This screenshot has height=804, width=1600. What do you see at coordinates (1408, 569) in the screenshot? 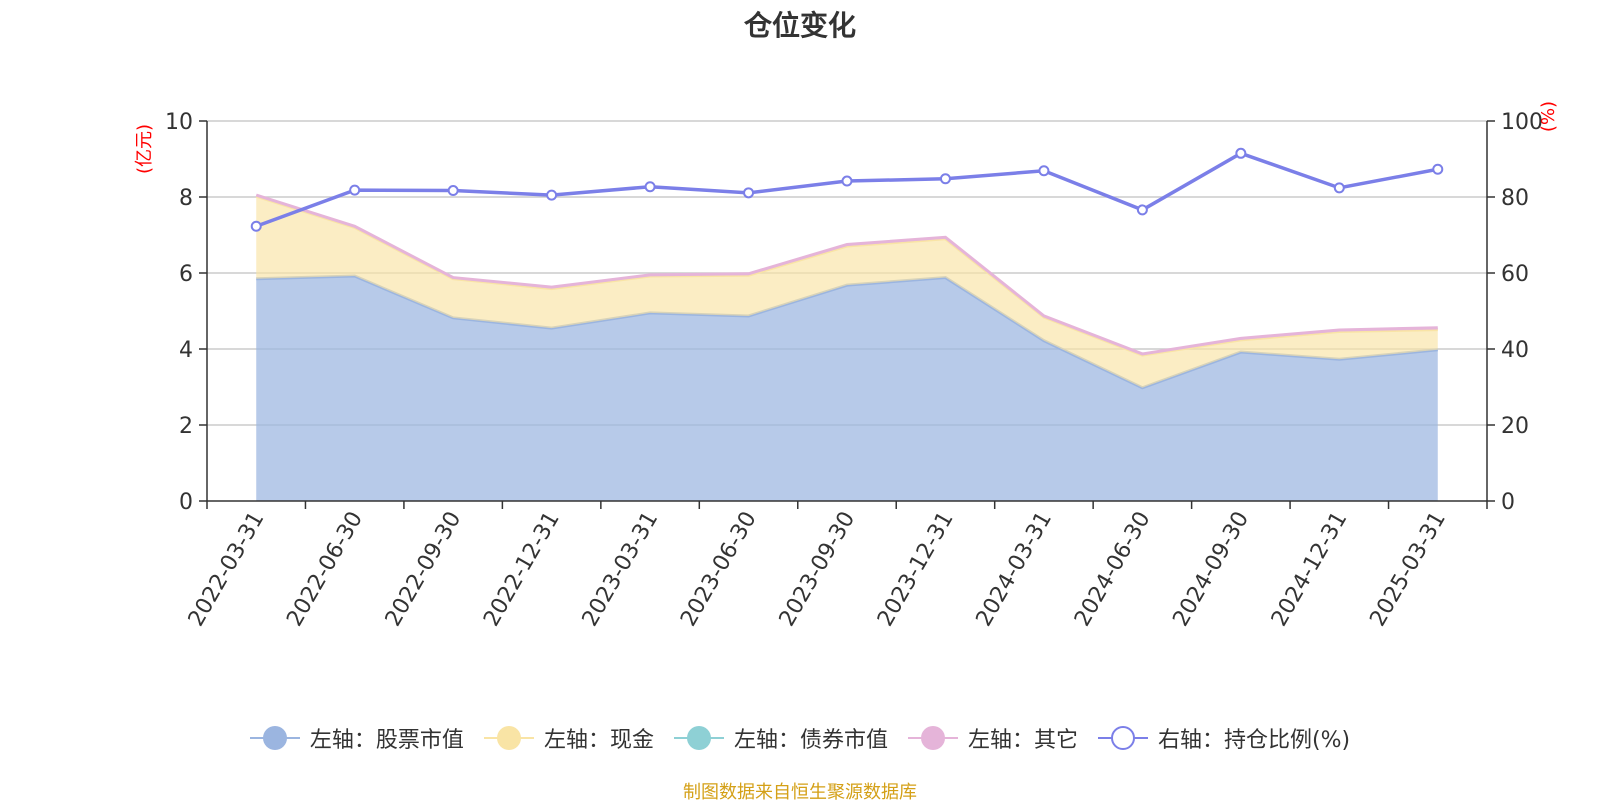
I see `x-axis-tick-label: 2025-03-31` at bounding box center [1408, 569].